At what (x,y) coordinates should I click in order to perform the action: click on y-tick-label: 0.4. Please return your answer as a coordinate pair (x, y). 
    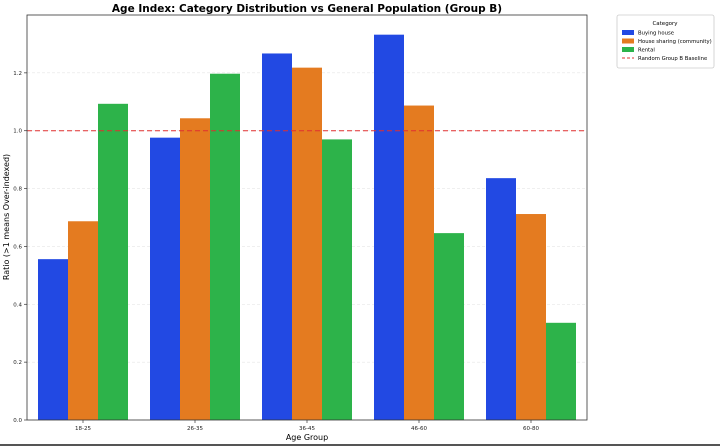
    Looking at the image, I should click on (17, 305).